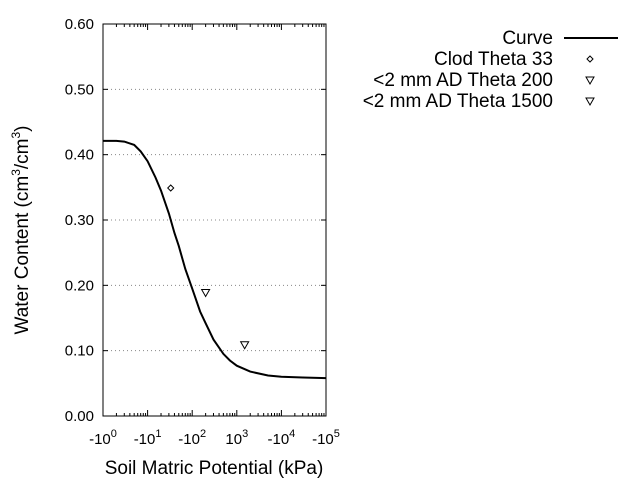  Describe the element at coordinates (527, 38) in the screenshot. I see `legend-label: Curve` at that location.